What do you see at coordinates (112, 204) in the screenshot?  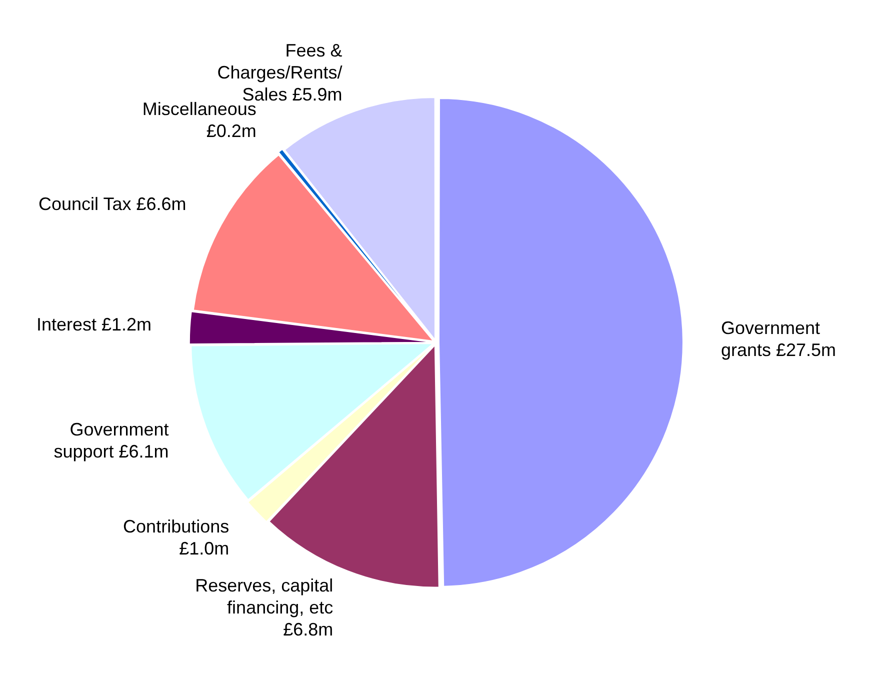 I see `slice-label: Council Tax £6.6m` at bounding box center [112, 204].